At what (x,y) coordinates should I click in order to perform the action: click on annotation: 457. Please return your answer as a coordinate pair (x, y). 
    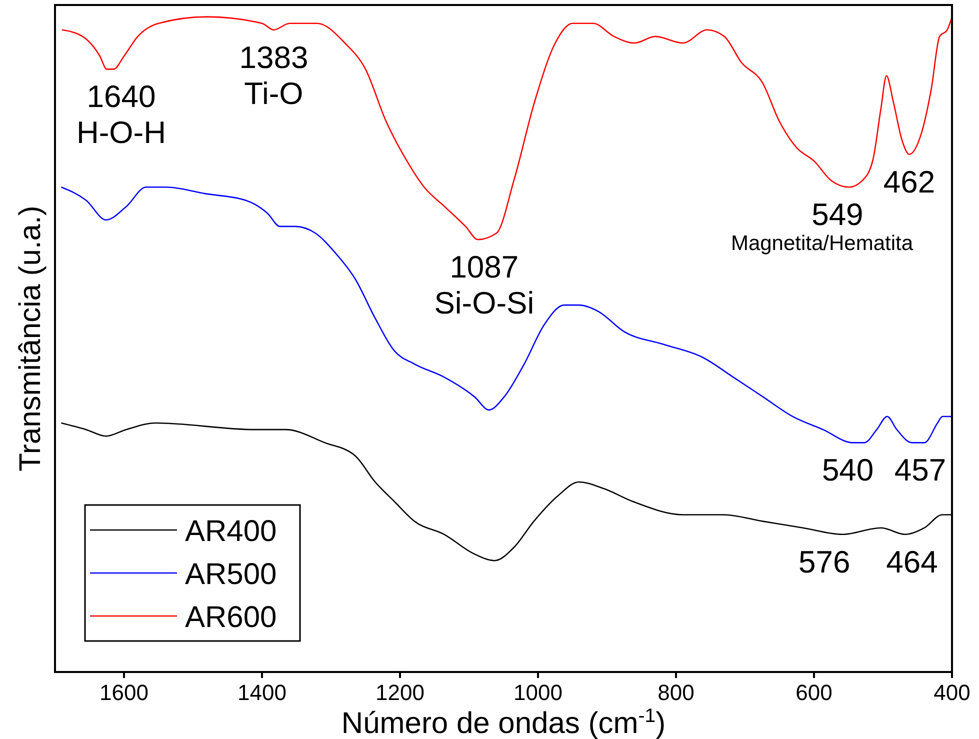
    Looking at the image, I should click on (920, 470).